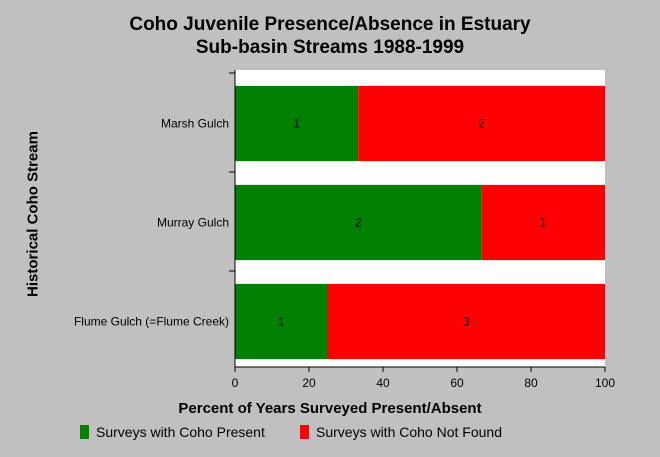 The image size is (660, 457). I want to click on legend-label-present: Surveys with Coho Present, so click(180, 432).